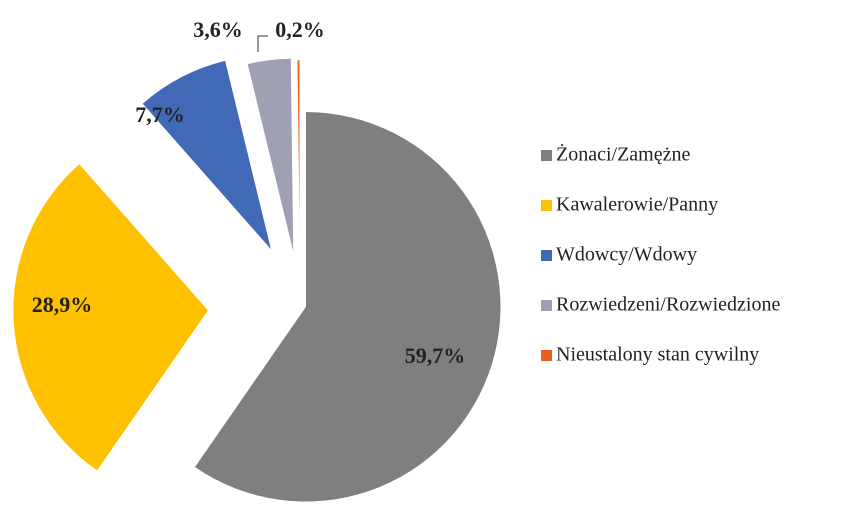 The image size is (861, 507). I want to click on data-label: 59,7%, so click(435, 355).